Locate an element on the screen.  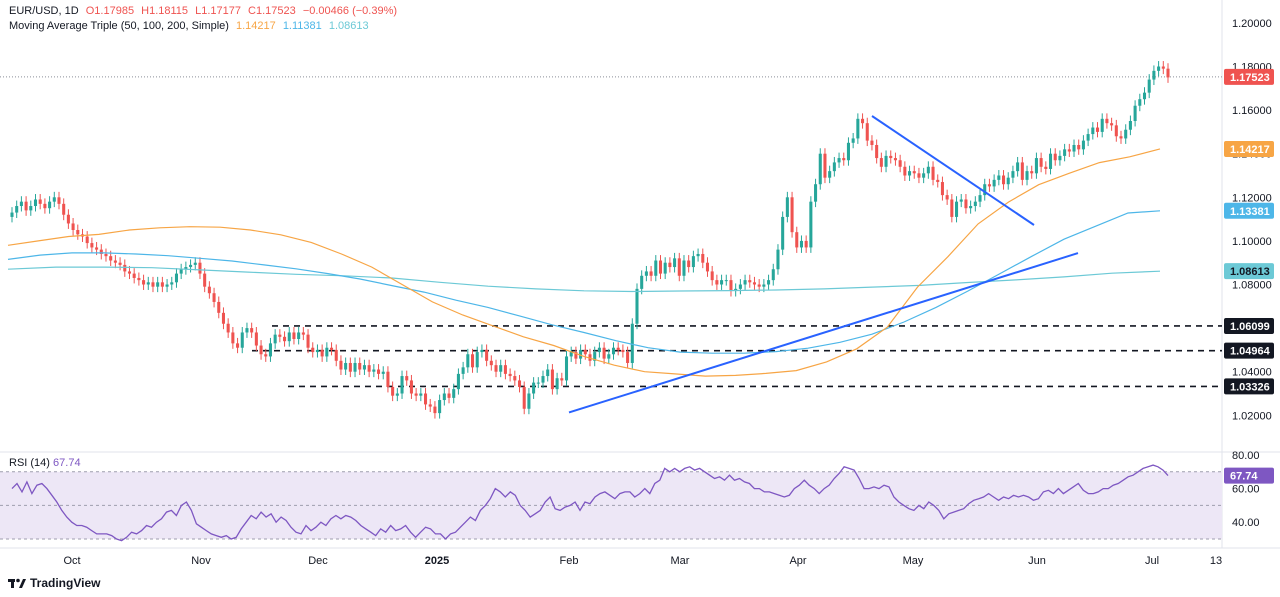
symbol-label: EUR/USD, 1D is located at coordinates (44, 11).